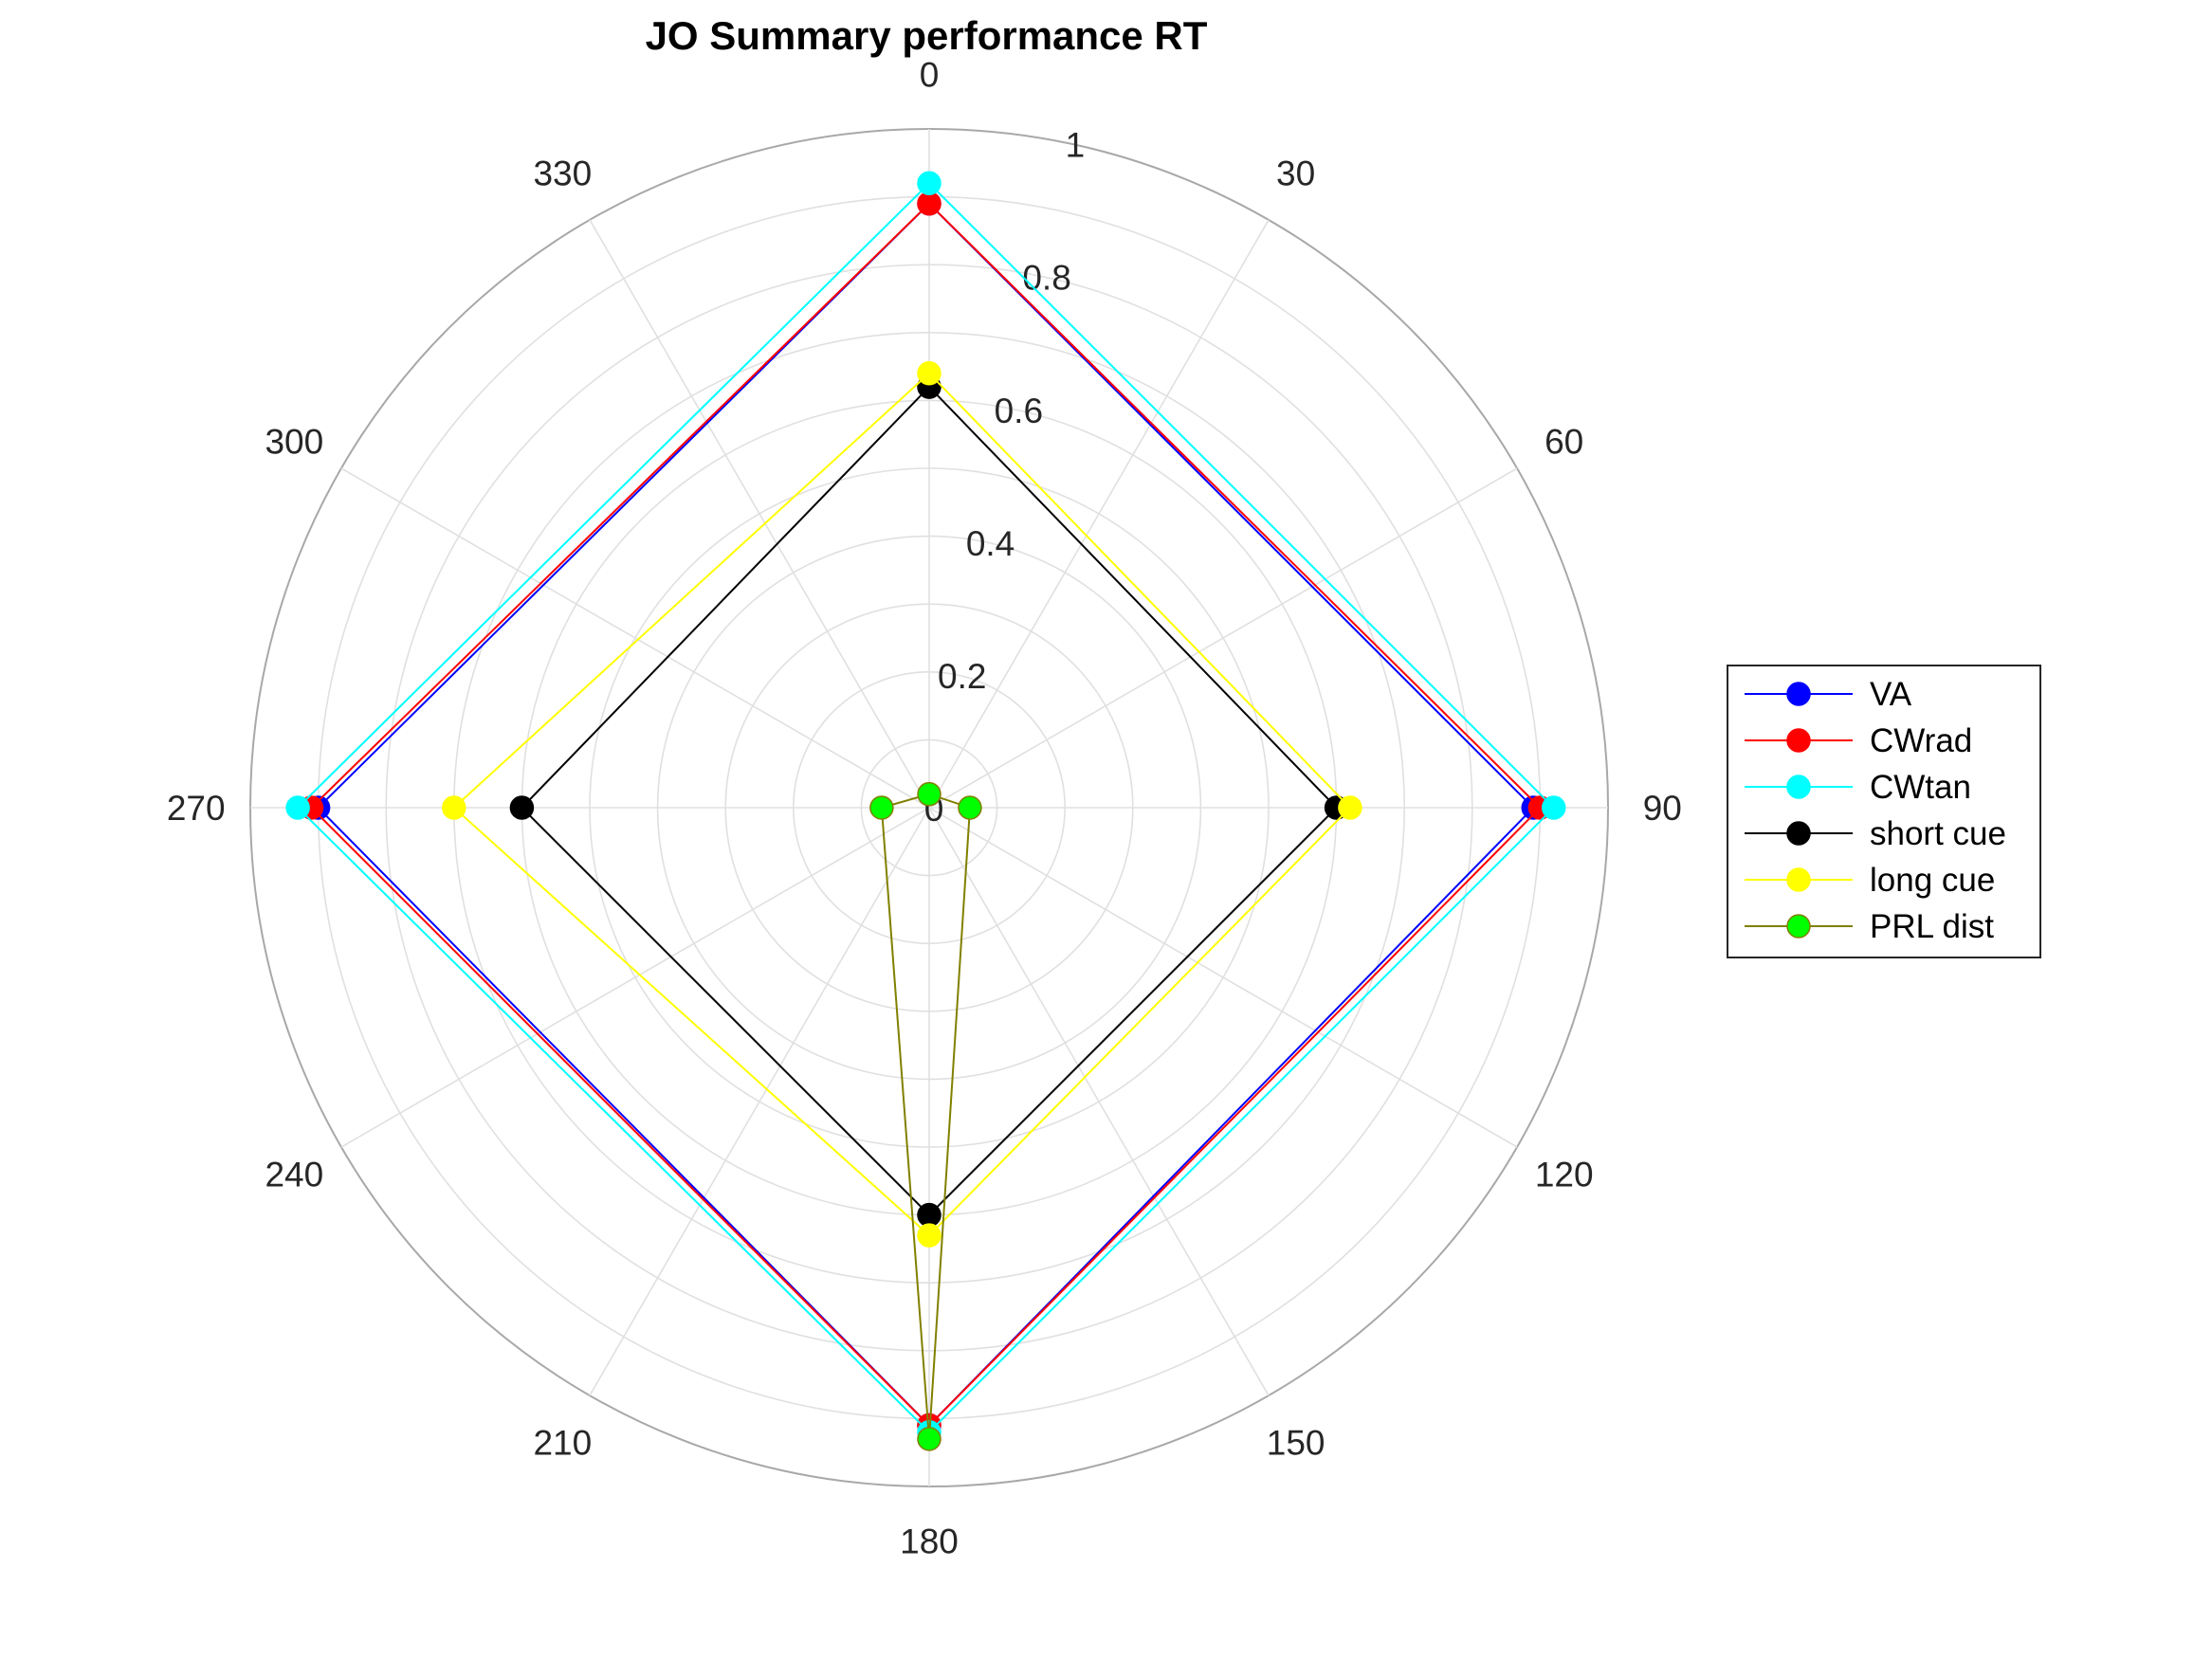 The image size is (2212, 1659). I want to click on radial-tick-labels: 00.20.40.60.81, so click(1004, 477).